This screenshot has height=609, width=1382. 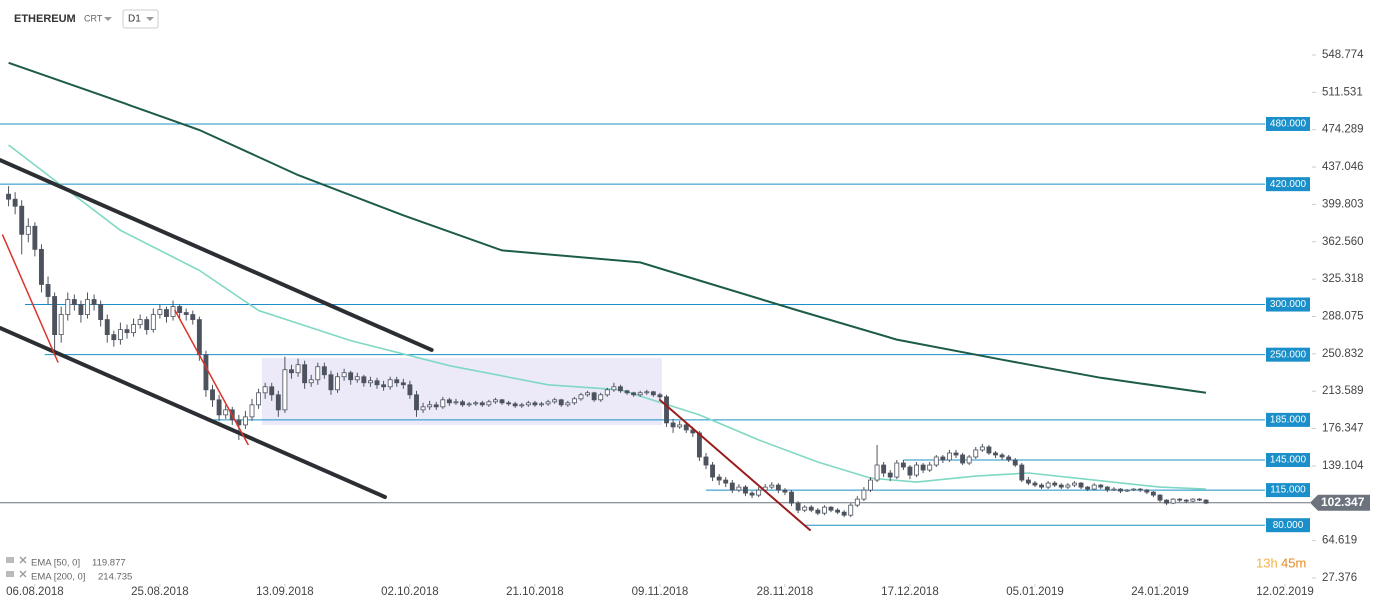 I want to click on timeframe-box, so click(x=140, y=19).